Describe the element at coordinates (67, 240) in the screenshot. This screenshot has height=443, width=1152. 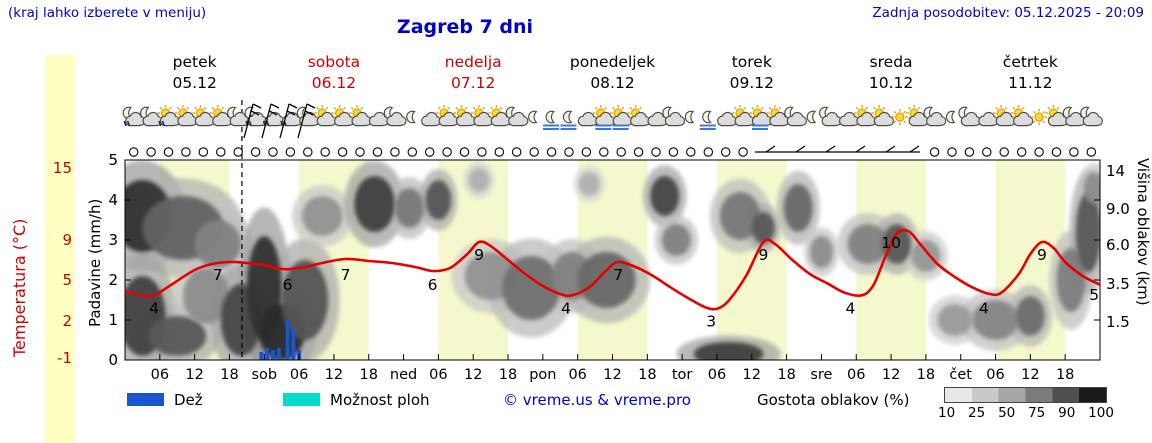
I see `temp-tick-label: 9` at that location.